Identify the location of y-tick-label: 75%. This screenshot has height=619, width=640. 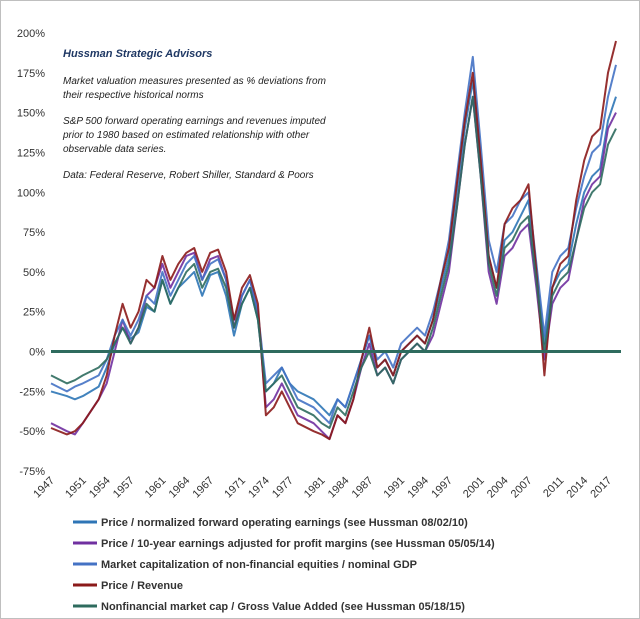
(34, 233).